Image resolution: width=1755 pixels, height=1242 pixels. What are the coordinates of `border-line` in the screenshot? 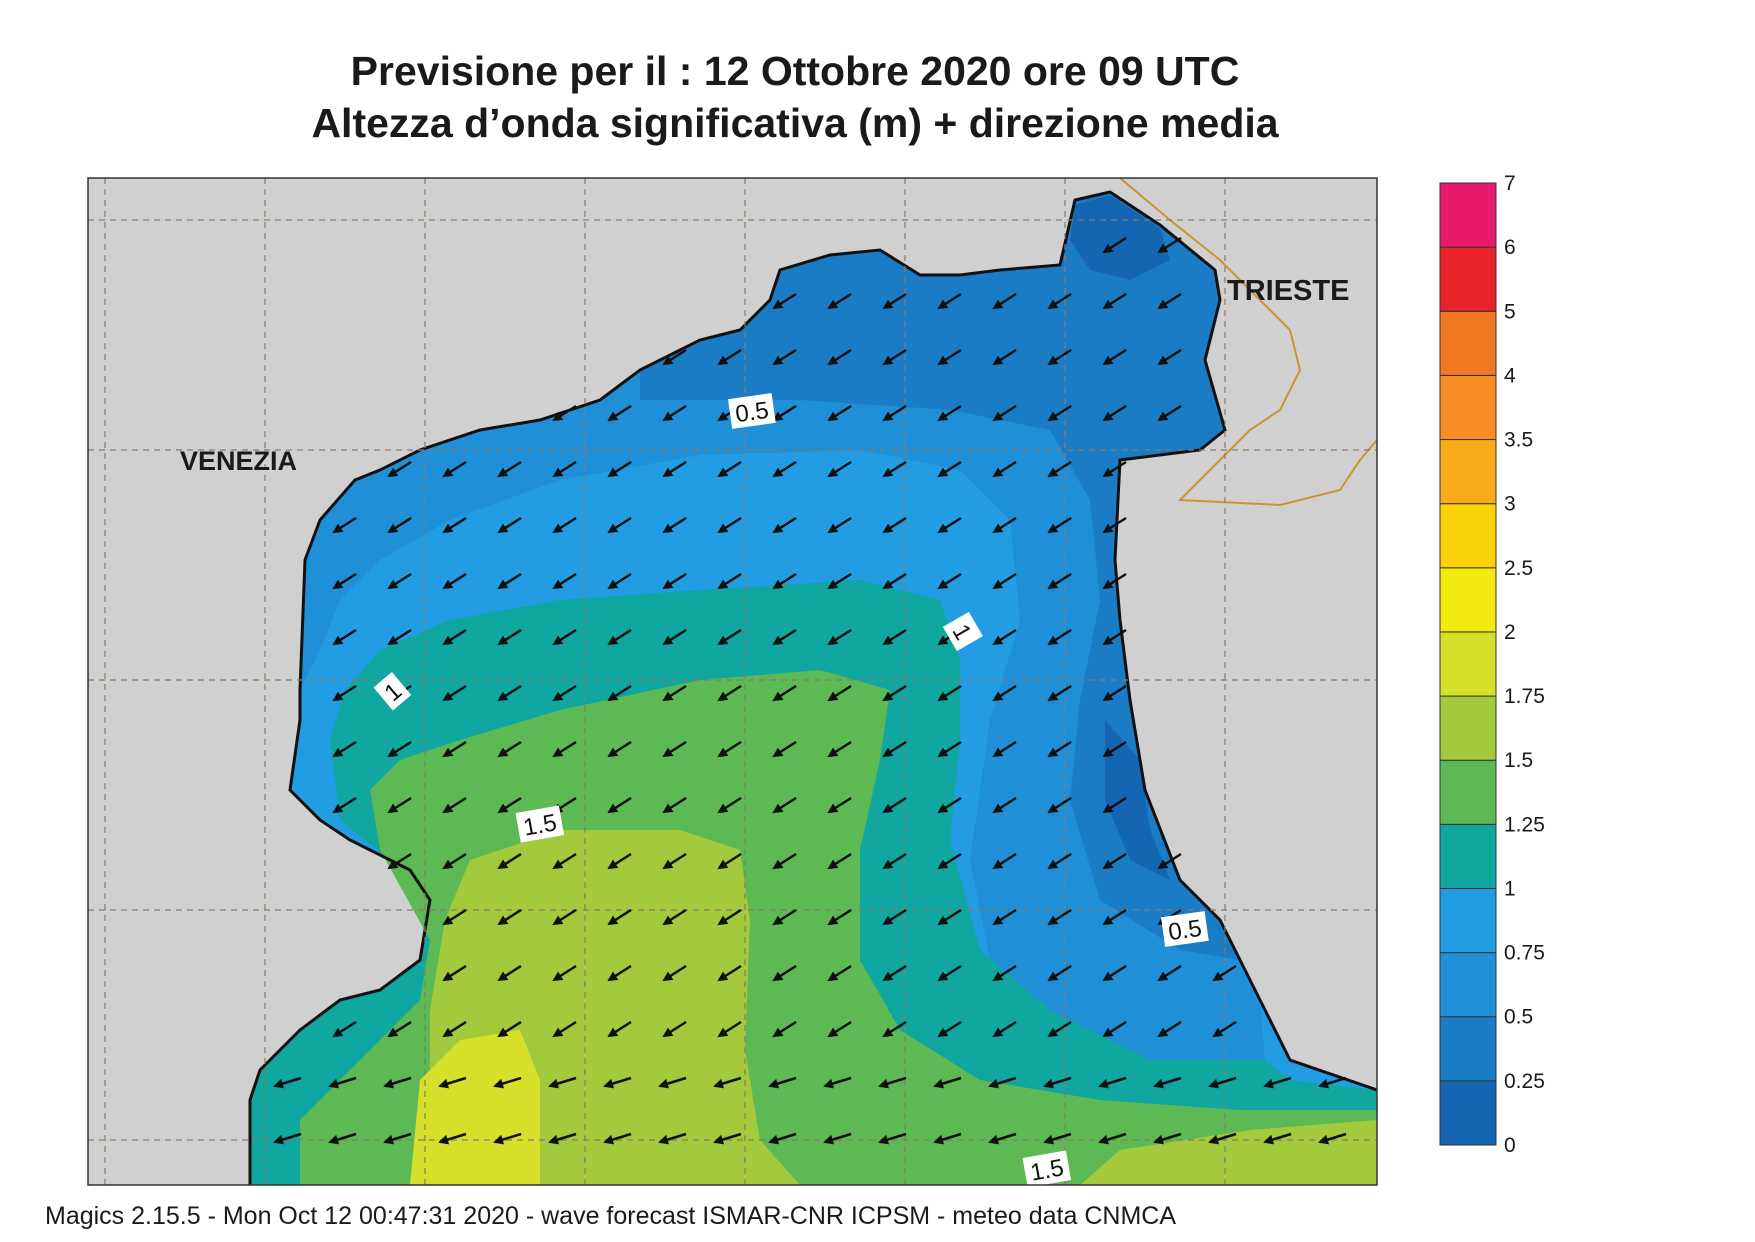 It's located at (1248, 342).